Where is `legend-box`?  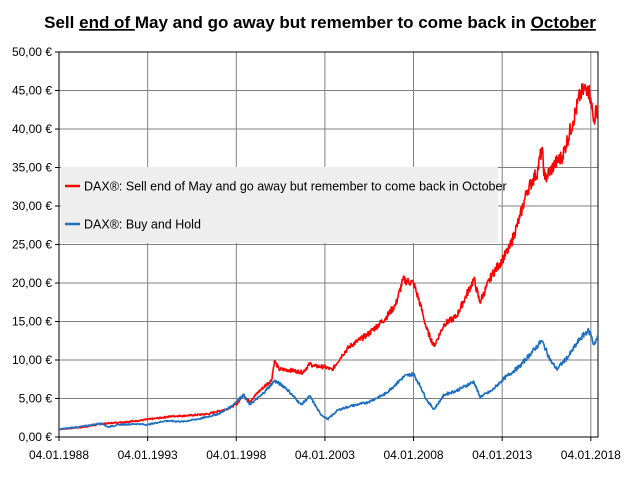 legend-box is located at coordinates (279, 205).